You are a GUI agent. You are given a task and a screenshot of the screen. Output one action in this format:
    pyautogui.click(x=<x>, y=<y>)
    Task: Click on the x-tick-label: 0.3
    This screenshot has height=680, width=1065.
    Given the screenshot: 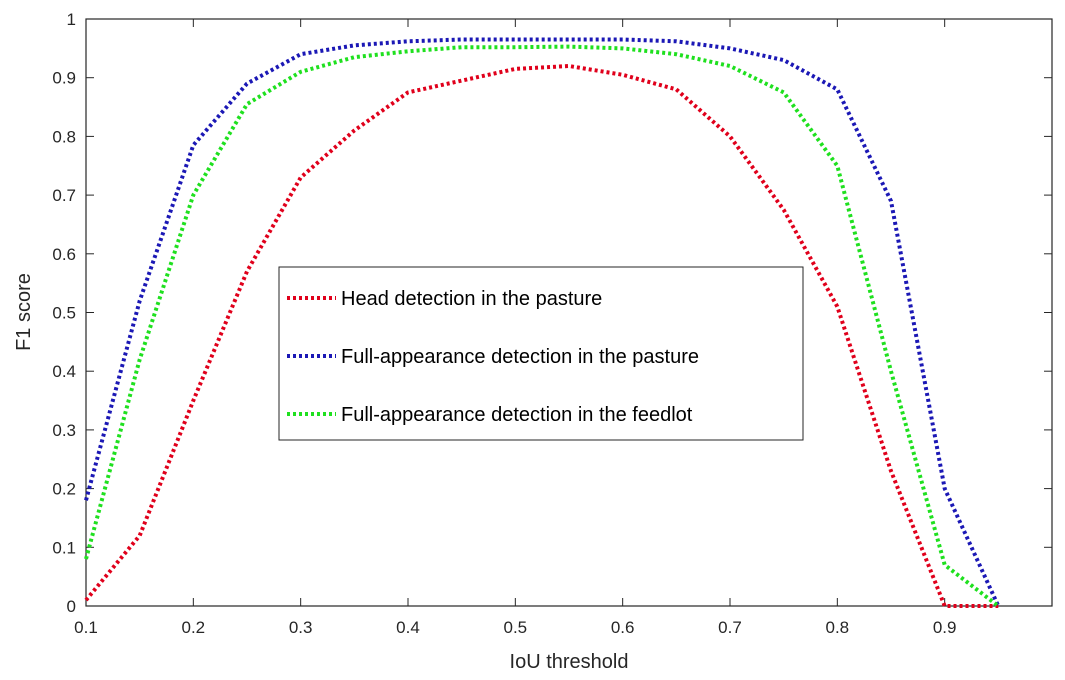 What is the action you would take?
    pyautogui.click(x=301, y=627)
    